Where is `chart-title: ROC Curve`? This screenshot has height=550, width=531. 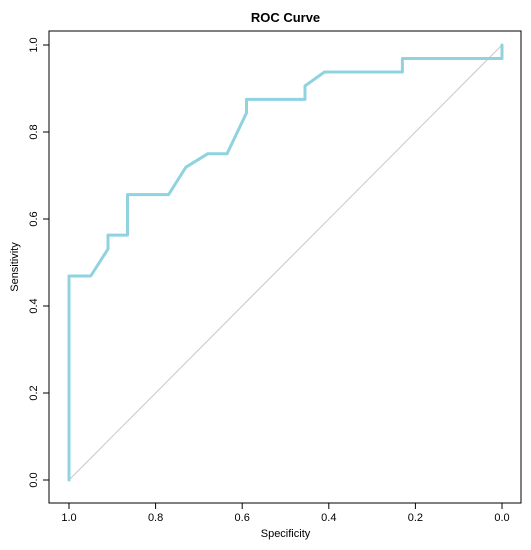 chart-title: ROC Curve is located at coordinates (285, 17).